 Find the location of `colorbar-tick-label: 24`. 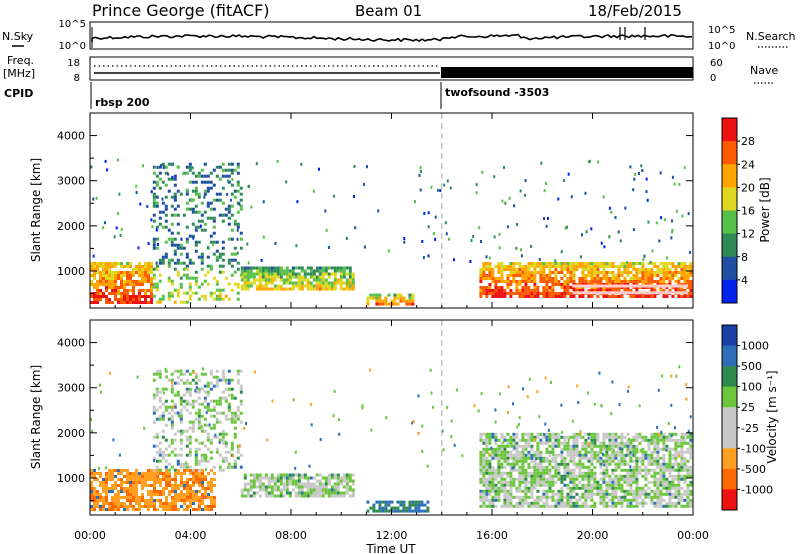

colorbar-tick-label: 24 is located at coordinates (748, 164).